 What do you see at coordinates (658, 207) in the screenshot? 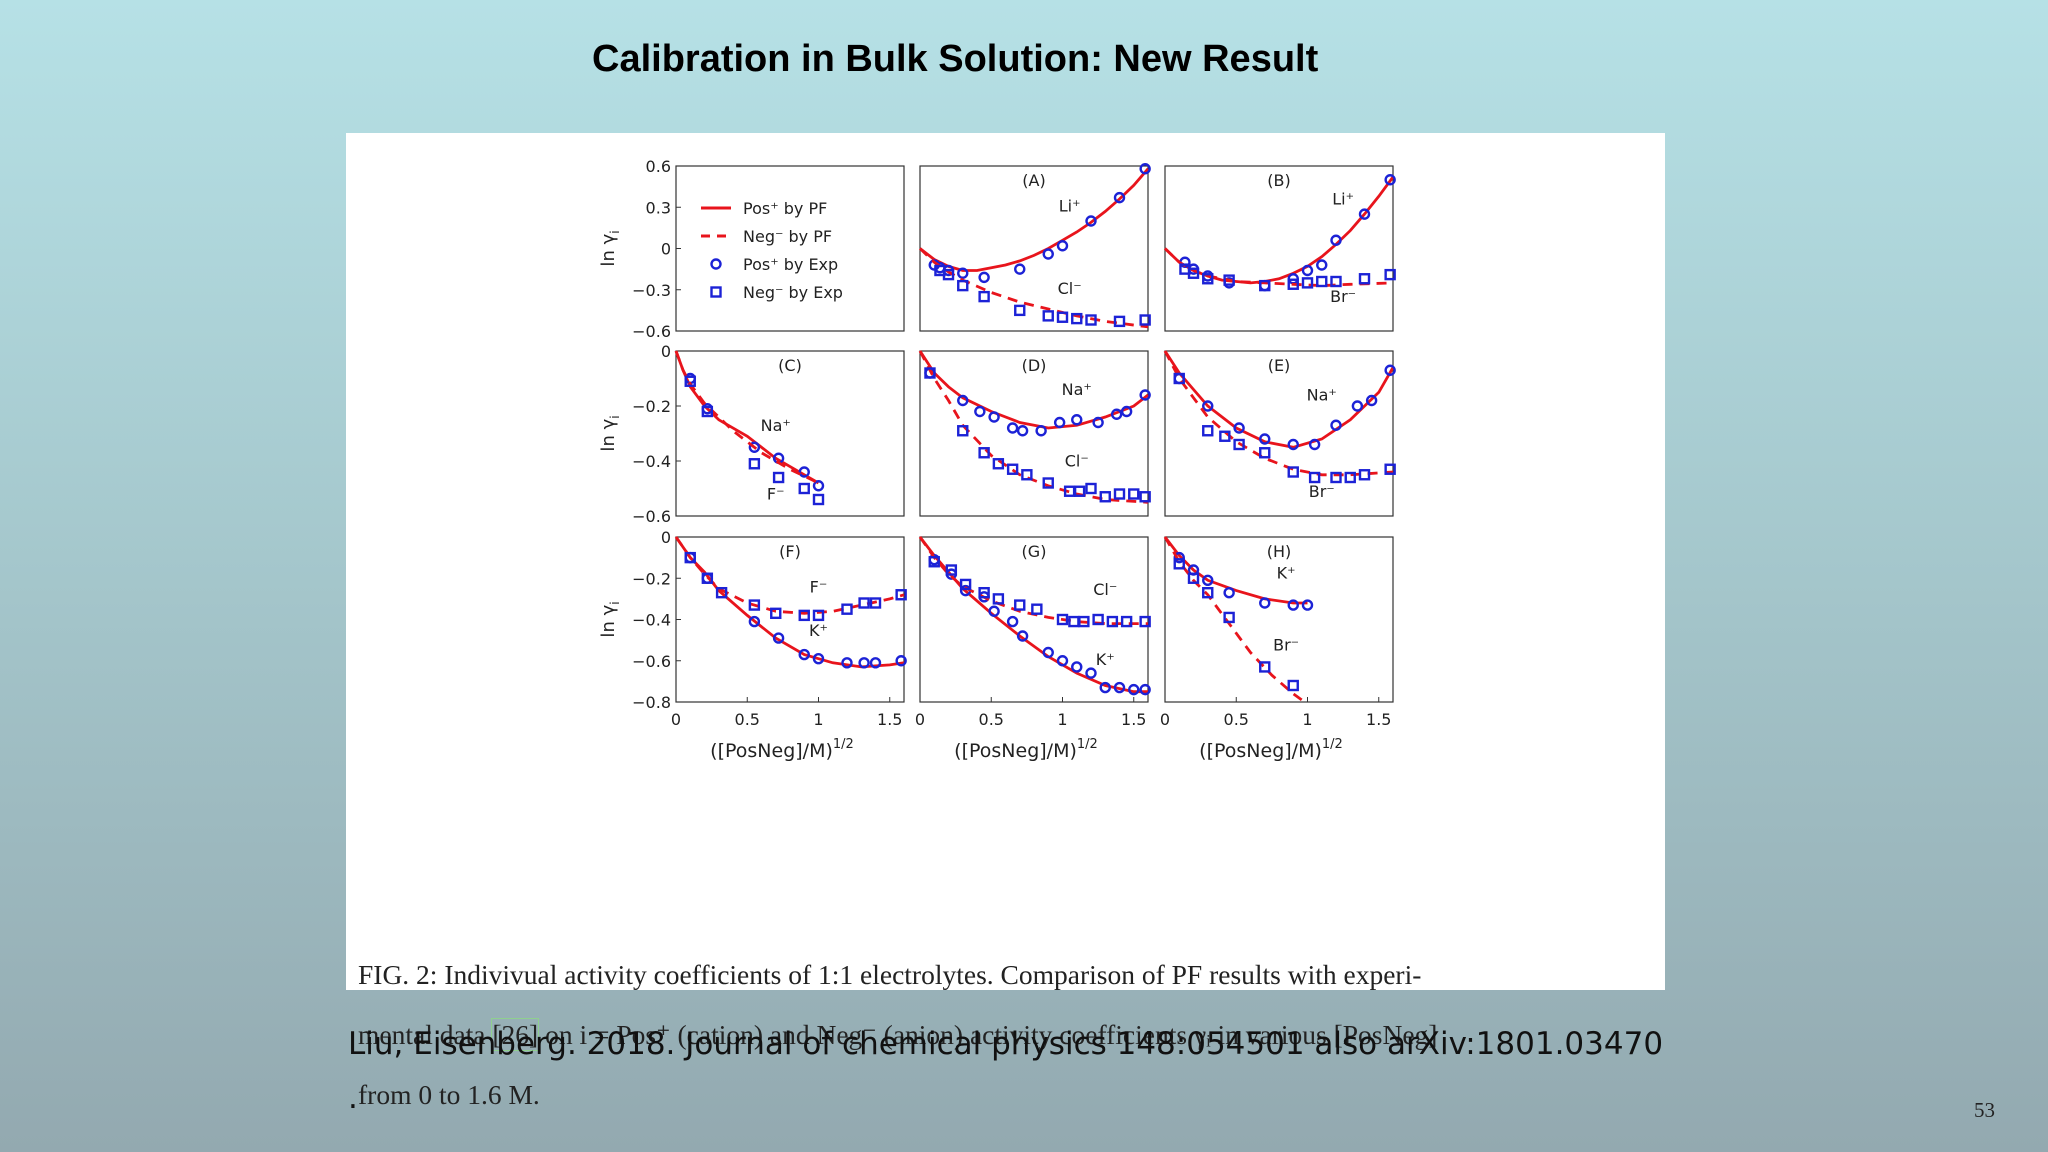
I see `y-tick-label: 0.3` at bounding box center [658, 207].